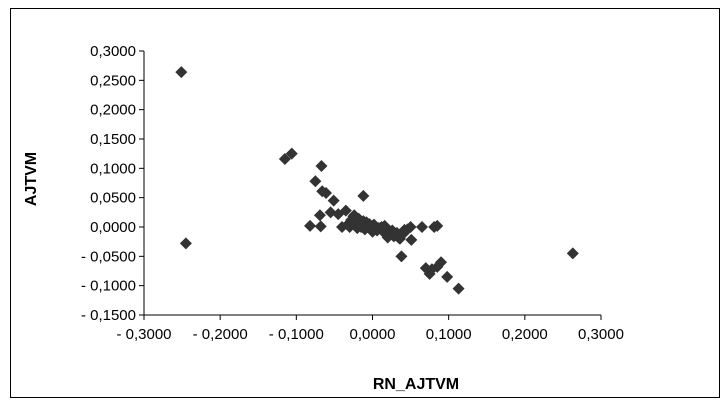  What do you see at coordinates (525, 334) in the screenshot?
I see `x-tick-label: 0,2000` at bounding box center [525, 334].